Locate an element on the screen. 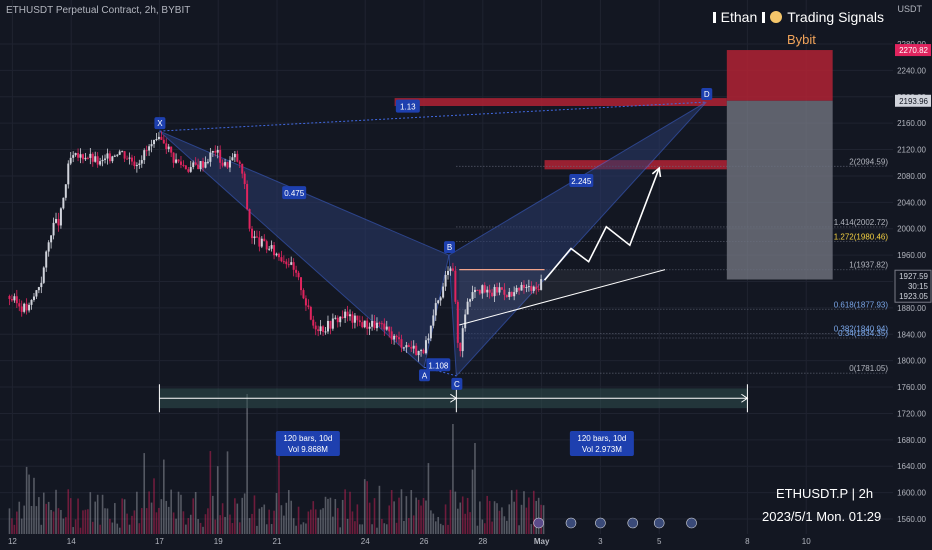  time-tick-label: May is located at coordinates (542, 541).